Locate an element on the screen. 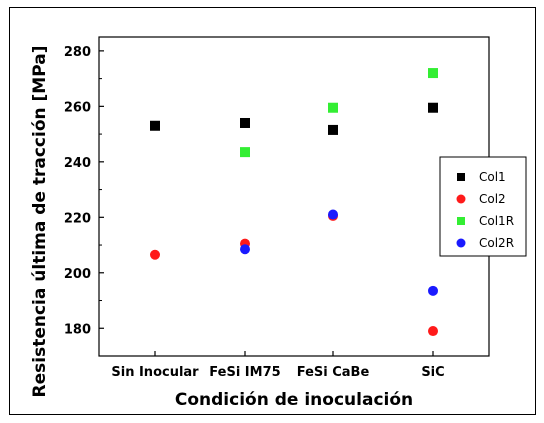  legend: Col1 Col2 Col1R Col2R is located at coordinates (483, 206).